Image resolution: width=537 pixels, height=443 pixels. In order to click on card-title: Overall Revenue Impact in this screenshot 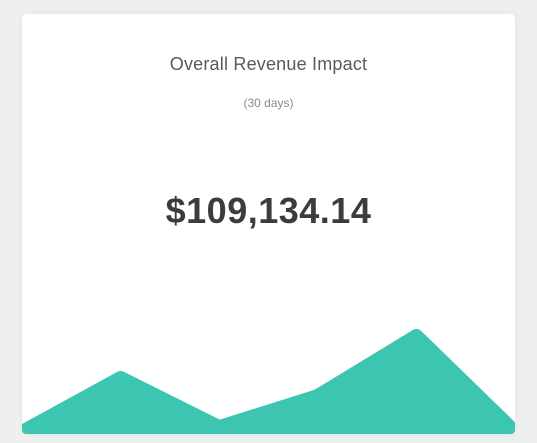, I will do `click(268, 64)`.